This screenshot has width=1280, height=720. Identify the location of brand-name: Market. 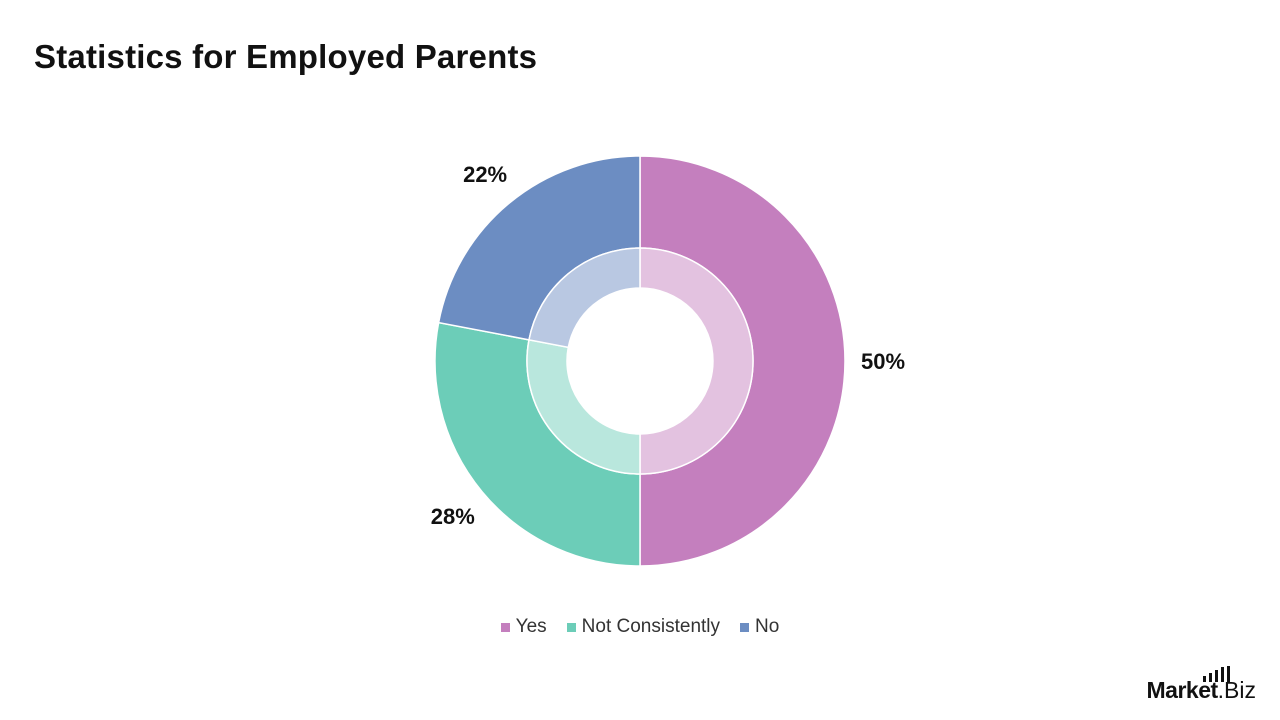
(1182, 690).